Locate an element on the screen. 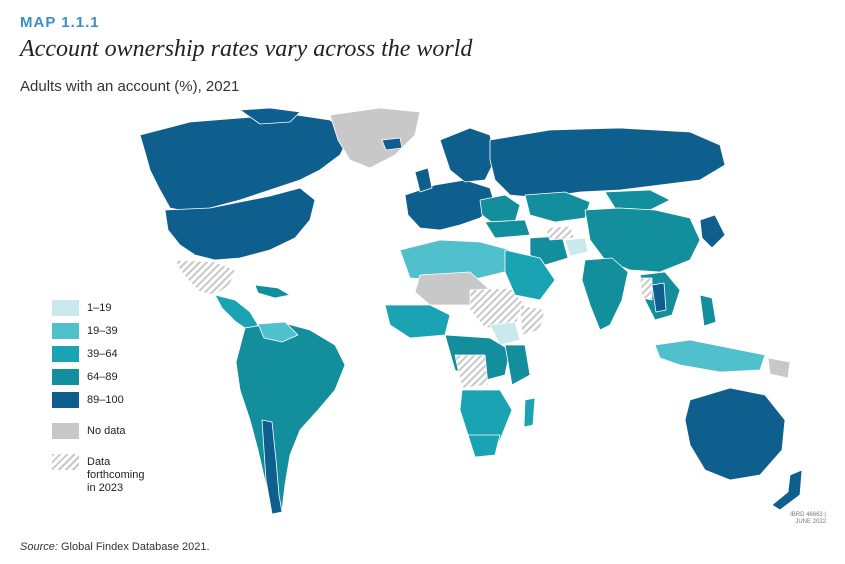 The height and width of the screenshot is (564, 845). region-new-zealand is located at coordinates (787, 490).